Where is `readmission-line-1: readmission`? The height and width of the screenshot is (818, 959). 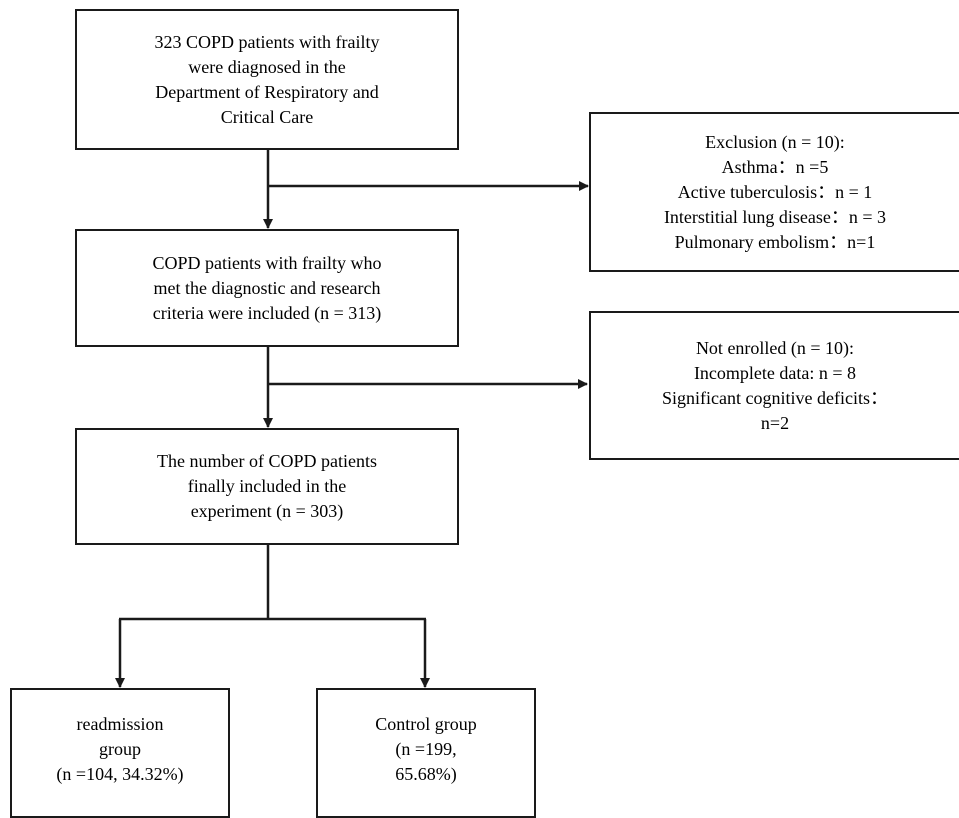
readmission-line-1: readmission is located at coordinates (120, 724).